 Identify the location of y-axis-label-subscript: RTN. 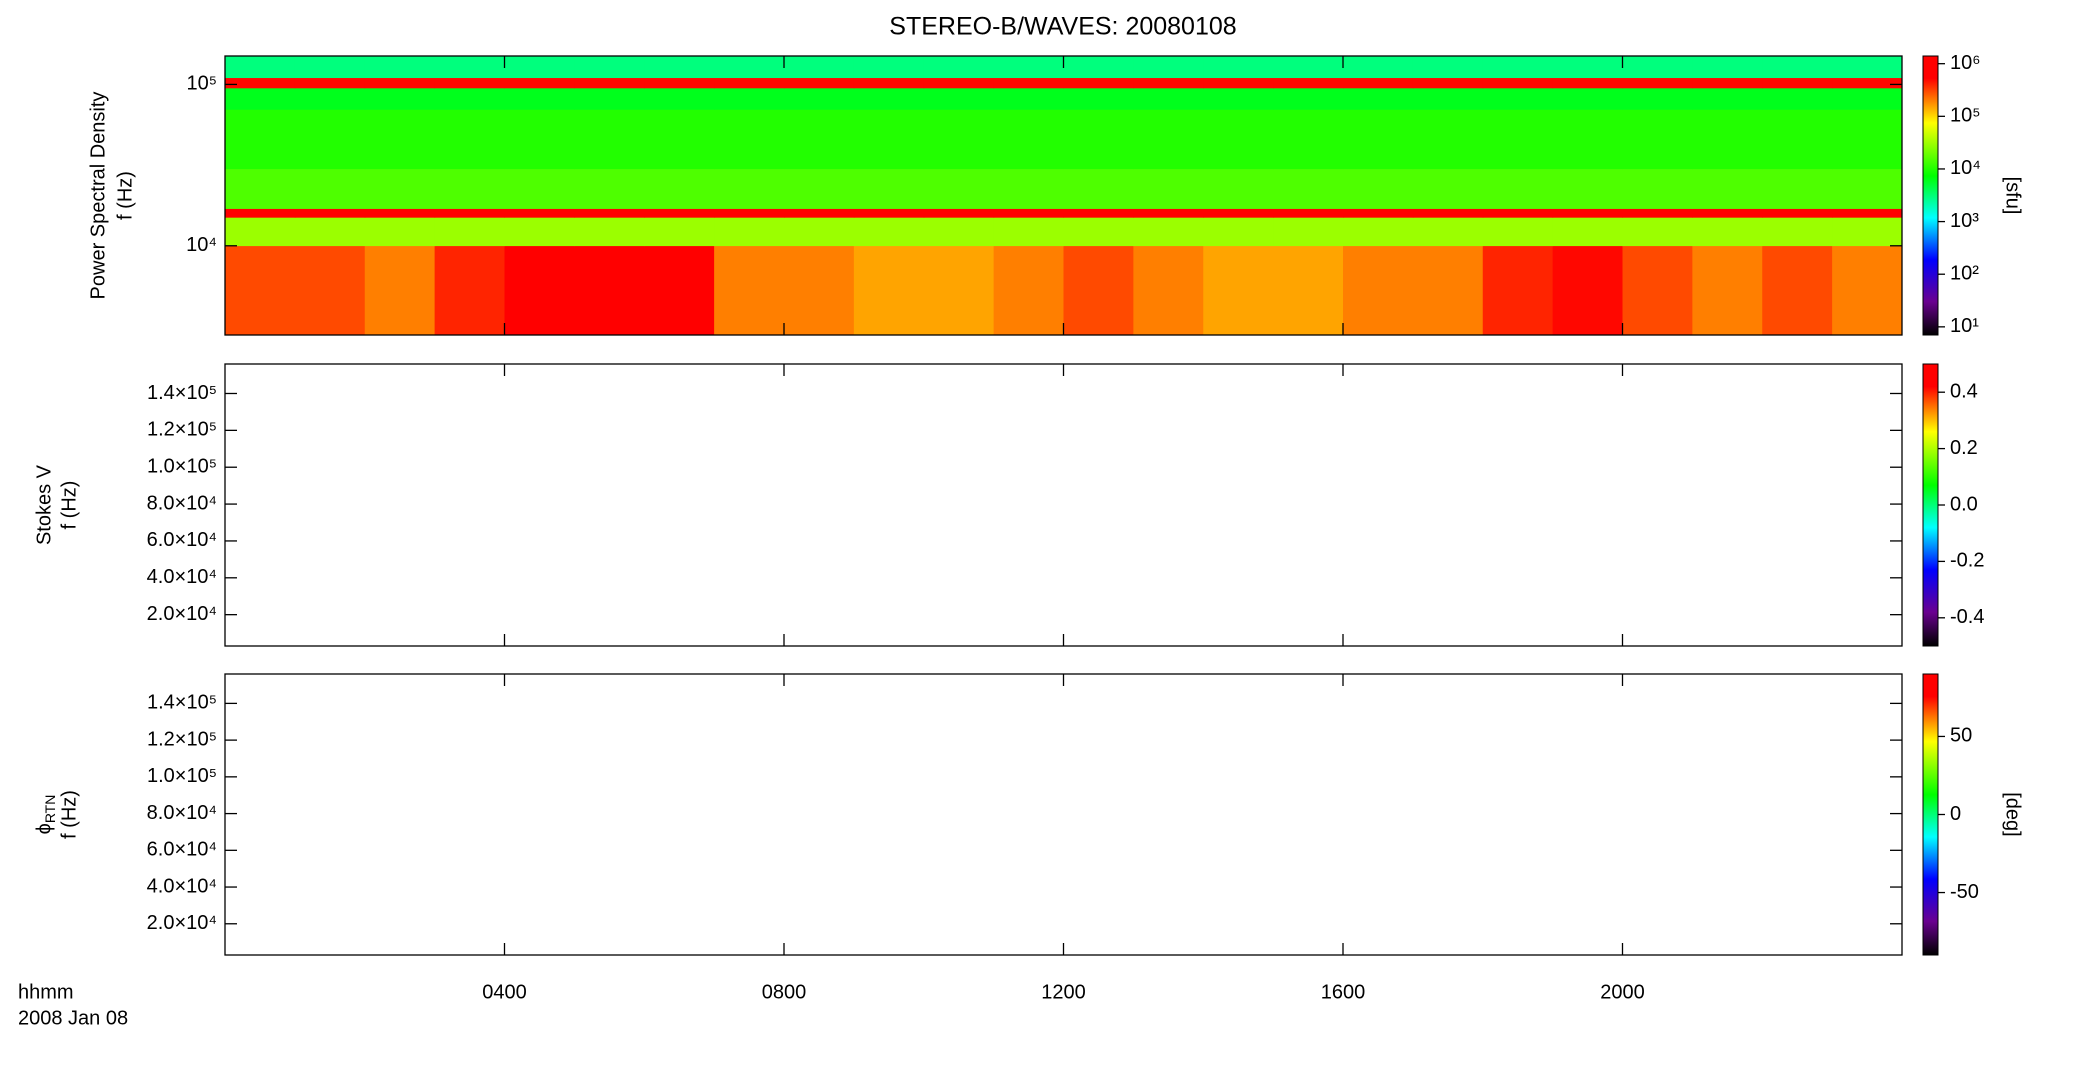
(50, 809).